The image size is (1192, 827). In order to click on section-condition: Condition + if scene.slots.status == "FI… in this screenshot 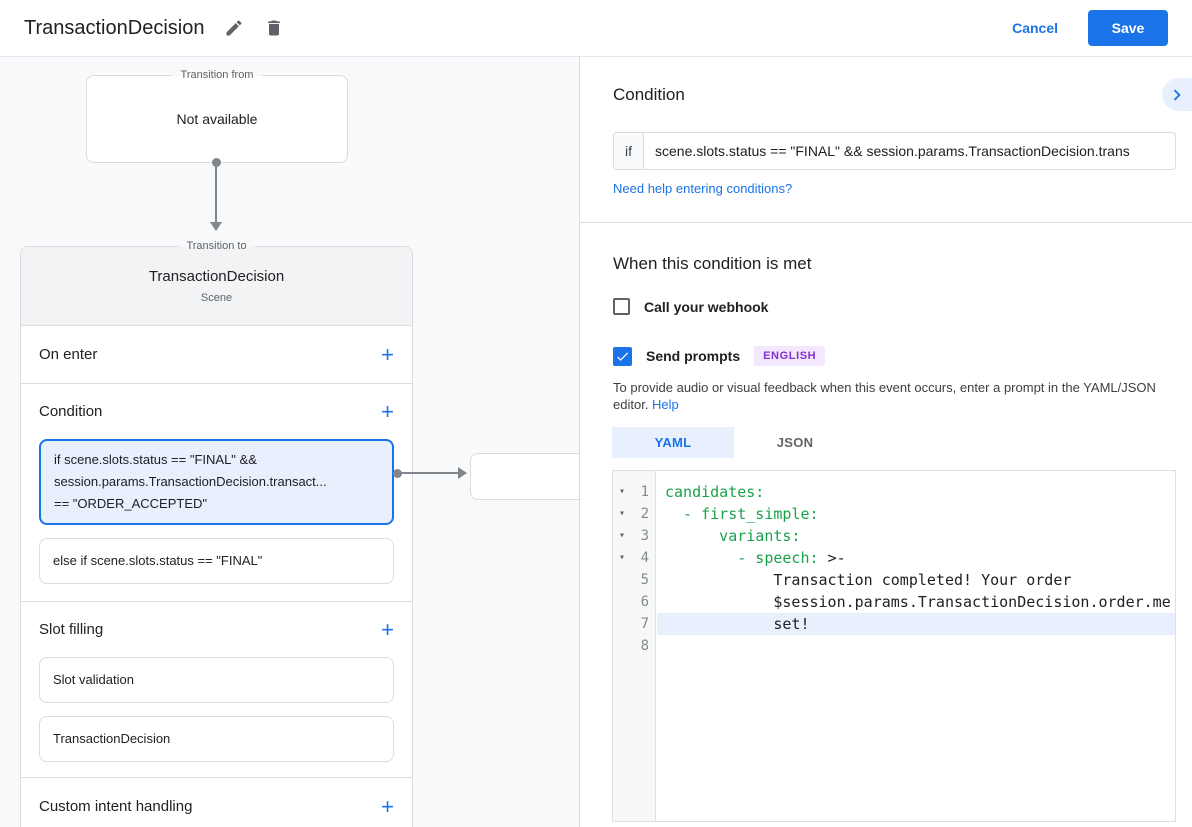, I will do `click(216, 493)`.